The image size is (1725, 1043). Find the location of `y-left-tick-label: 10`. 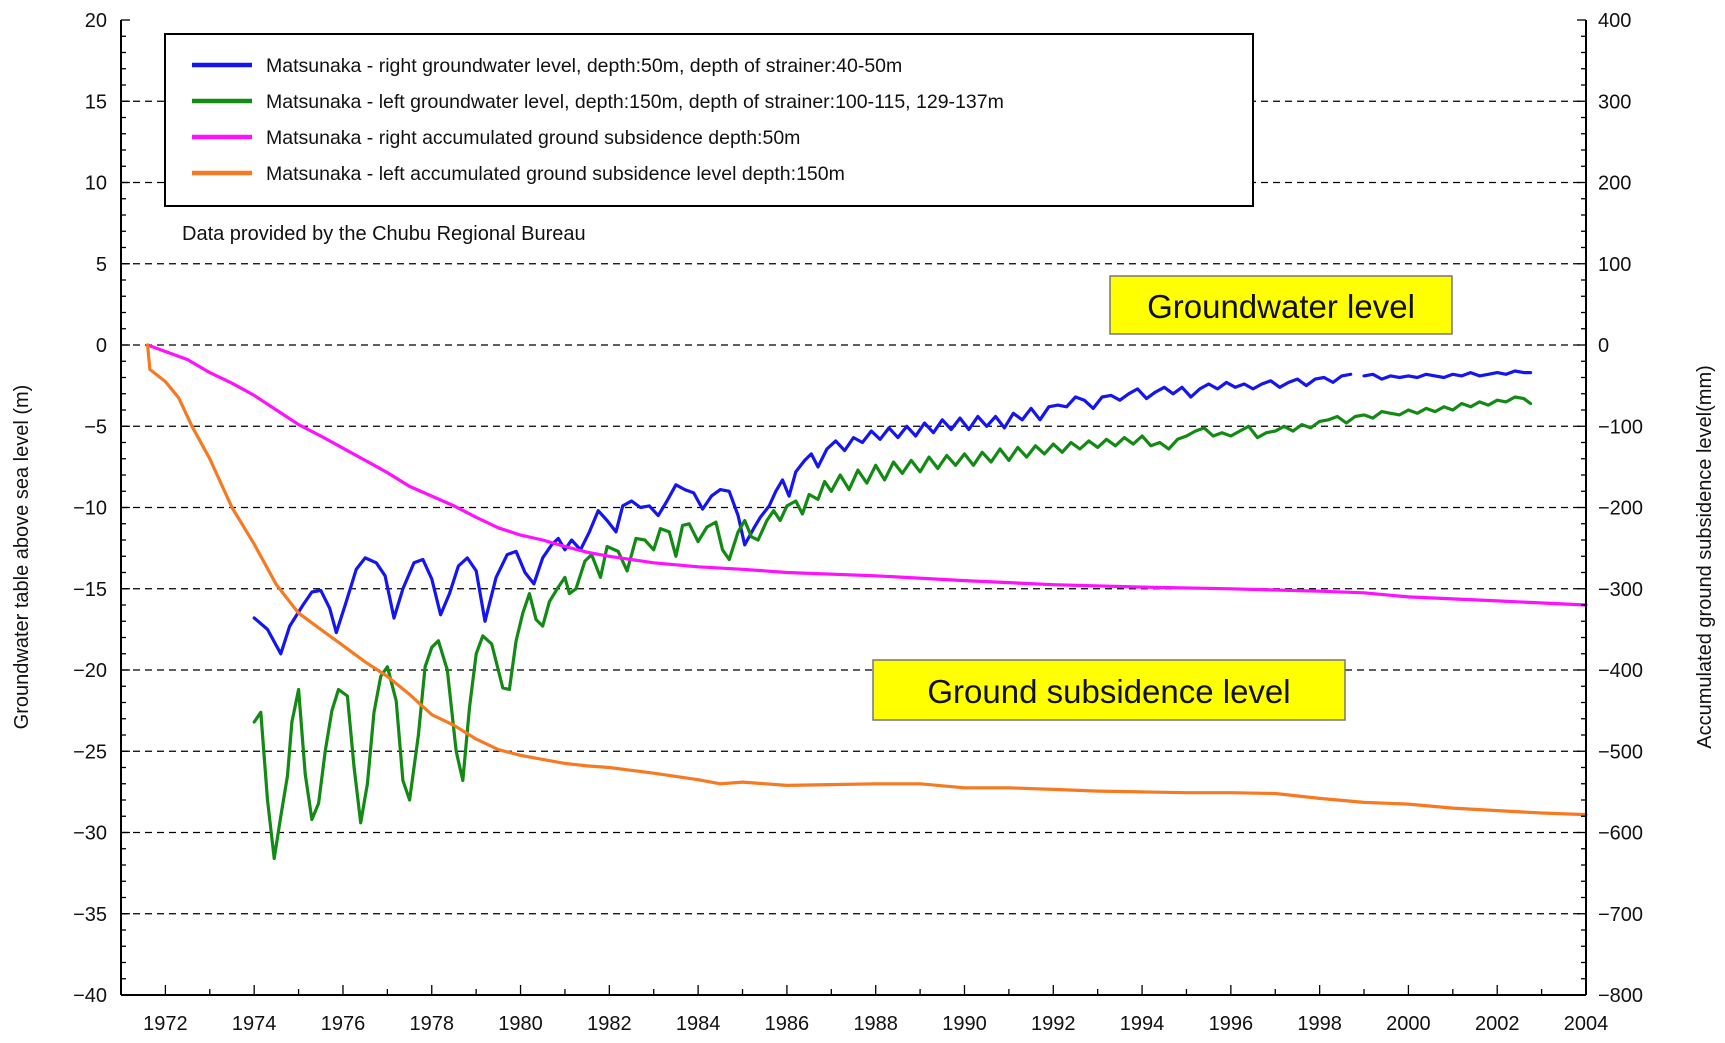

y-left-tick-label: 10 is located at coordinates (96, 184).